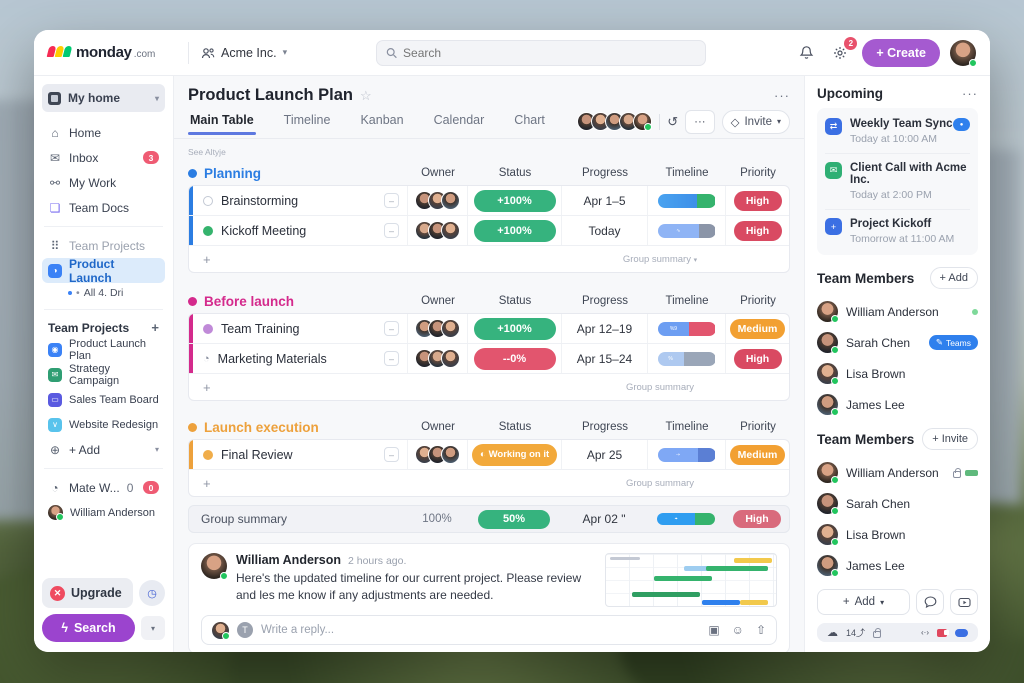  I want to click on add-member-button: + Add, so click(953, 278).